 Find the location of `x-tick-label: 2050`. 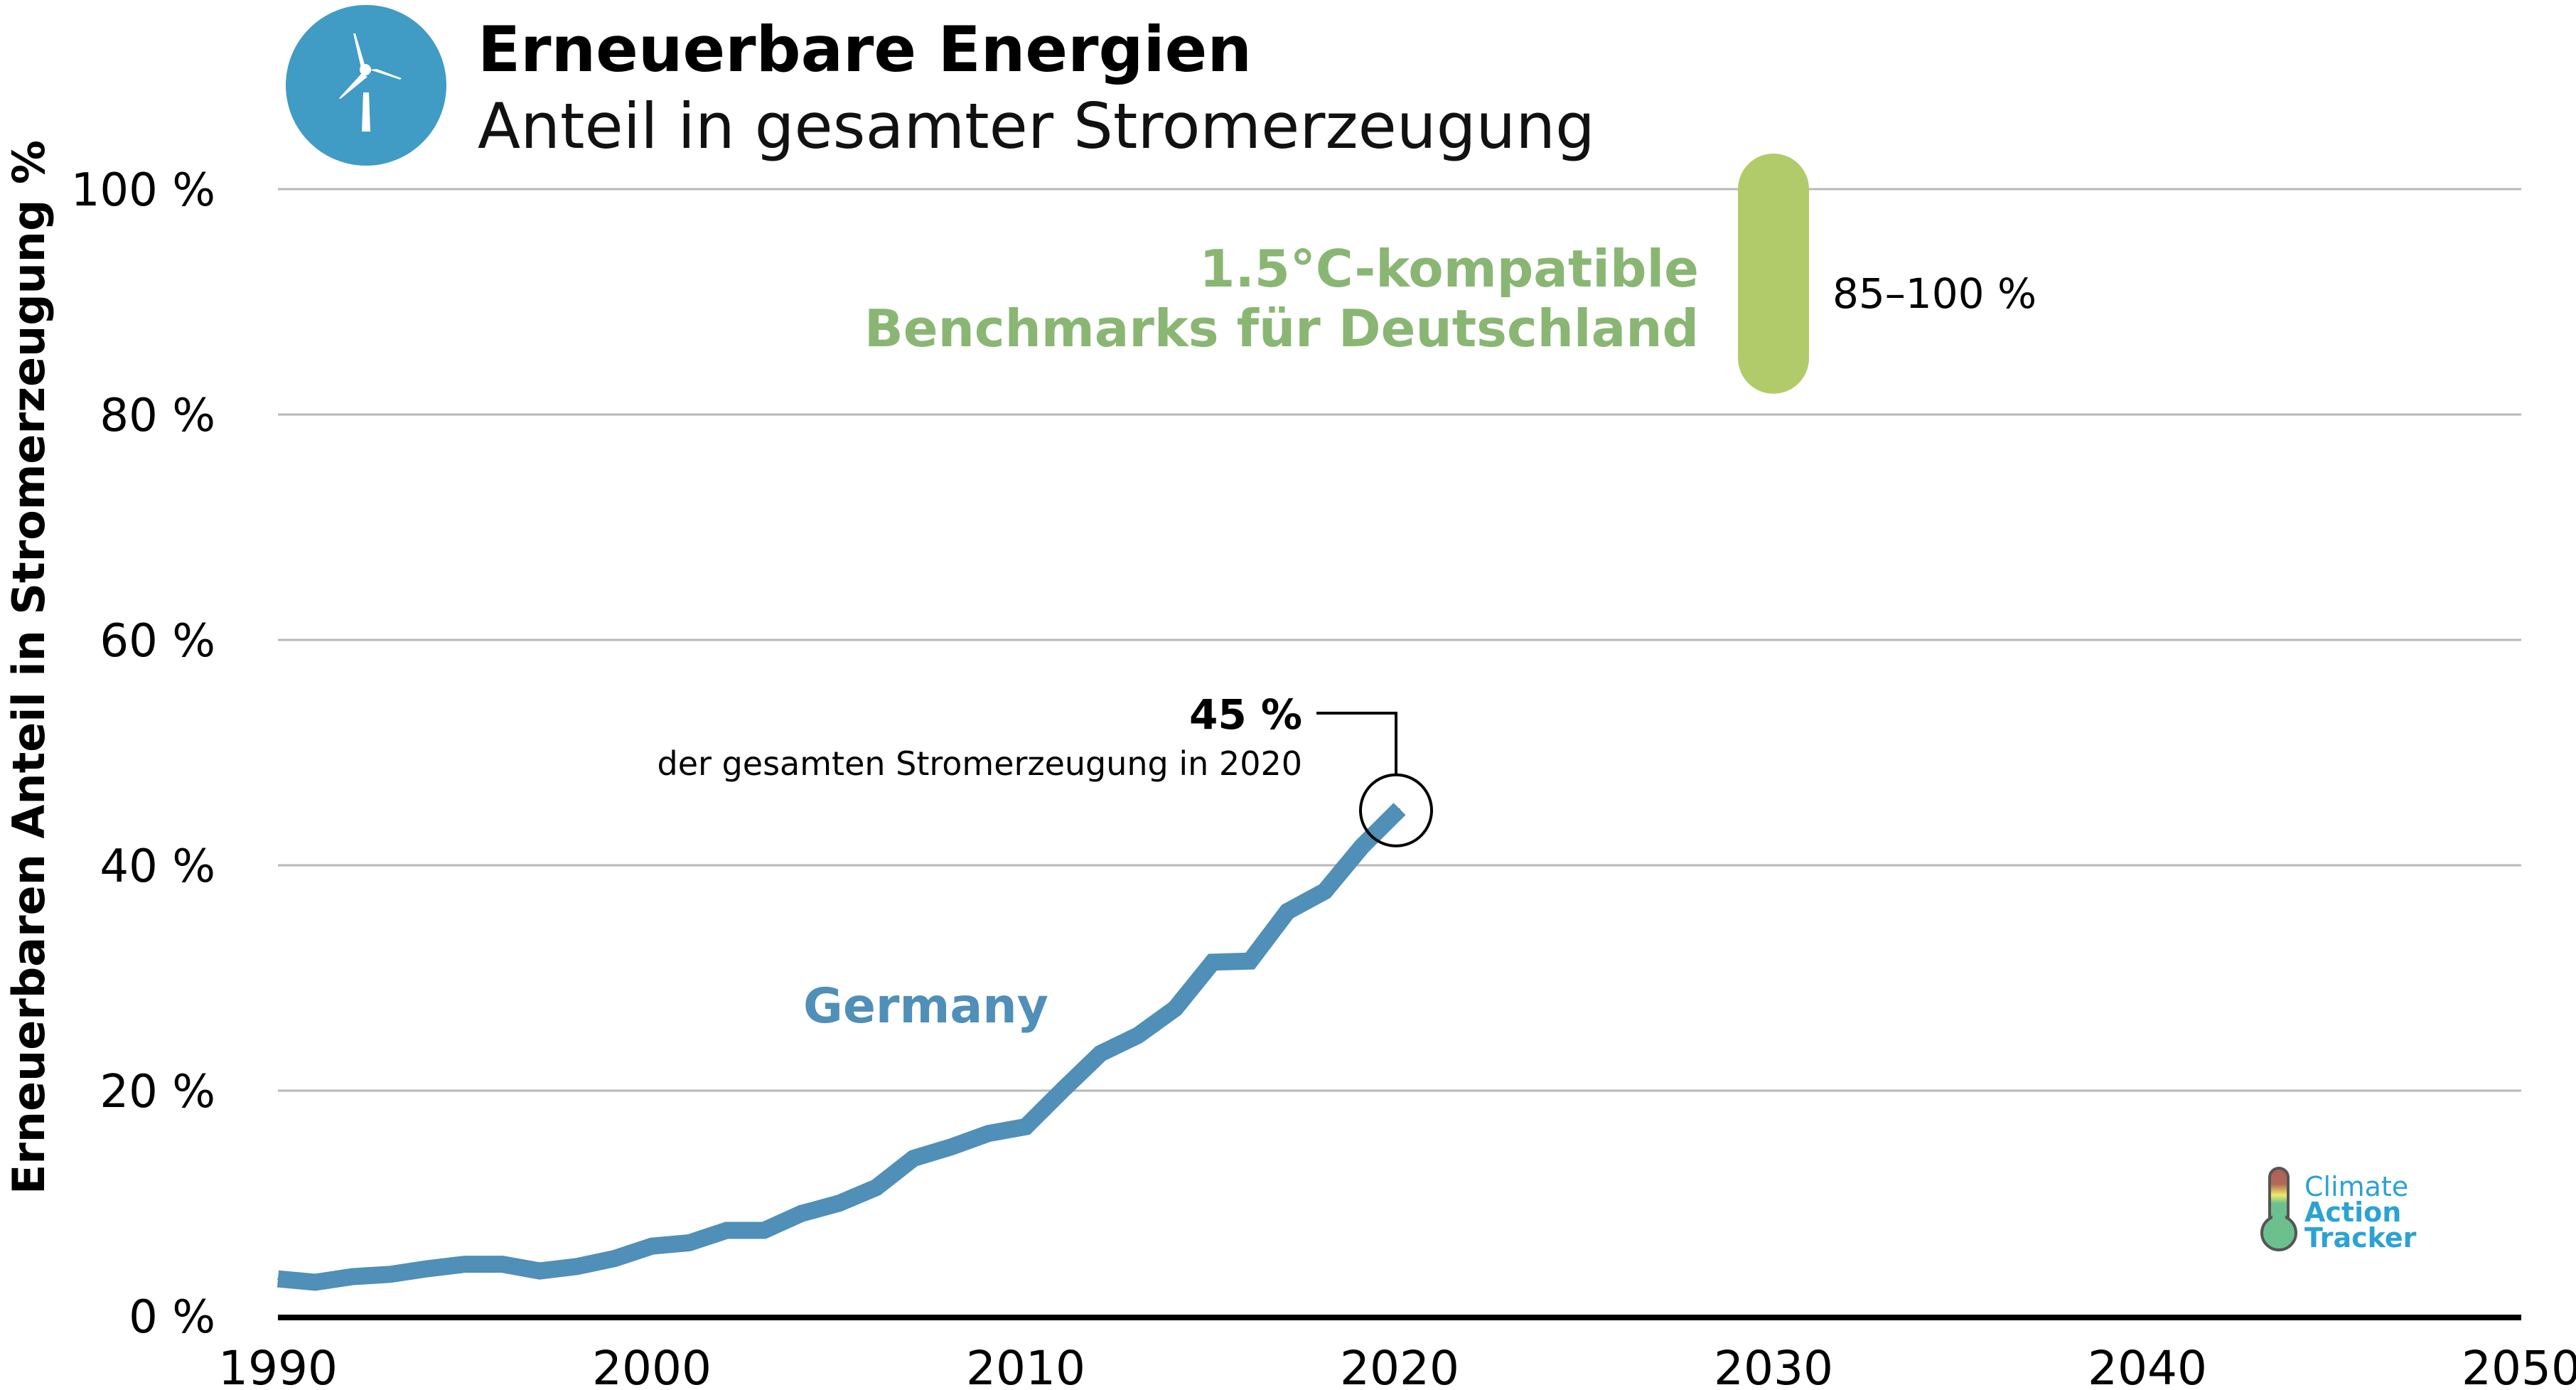

x-tick-label: 2050 is located at coordinates (2519, 1365).